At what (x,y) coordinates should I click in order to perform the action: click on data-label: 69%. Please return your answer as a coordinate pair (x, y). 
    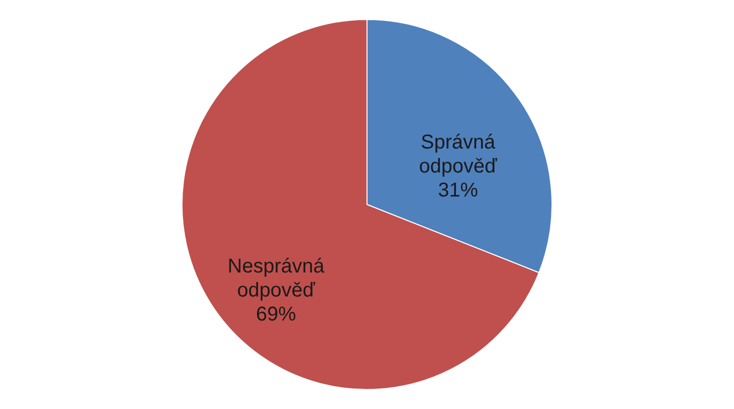
    Looking at the image, I should click on (276, 314).